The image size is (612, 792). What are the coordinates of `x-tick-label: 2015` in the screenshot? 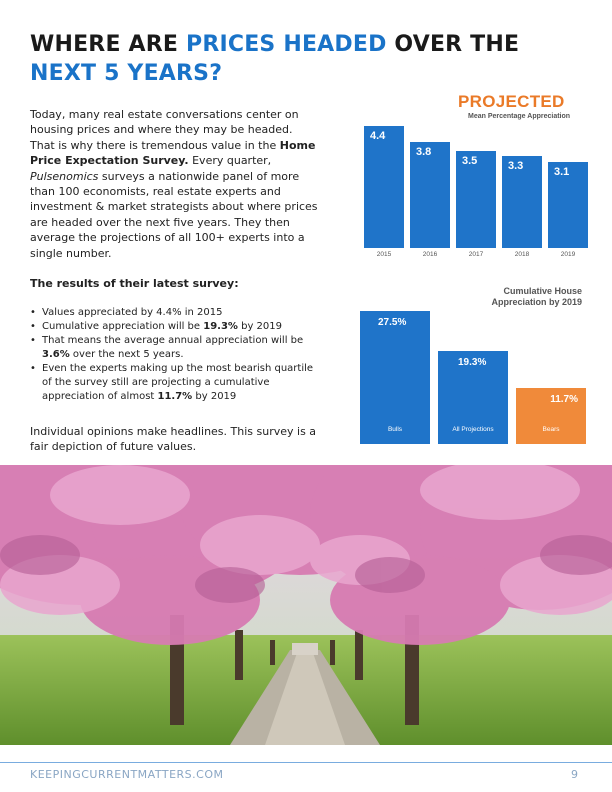 It's located at (384, 254).